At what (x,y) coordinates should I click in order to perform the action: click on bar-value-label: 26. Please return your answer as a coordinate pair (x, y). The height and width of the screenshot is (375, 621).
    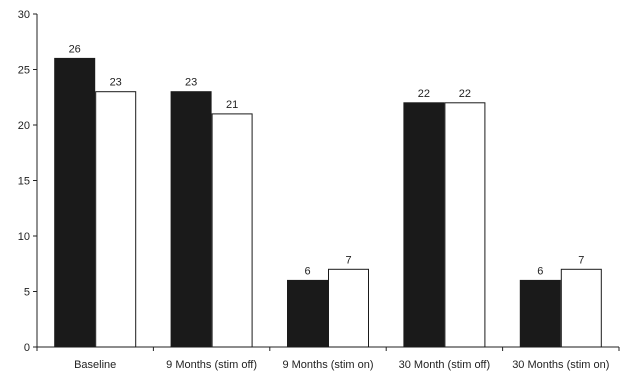
    Looking at the image, I should click on (75, 49).